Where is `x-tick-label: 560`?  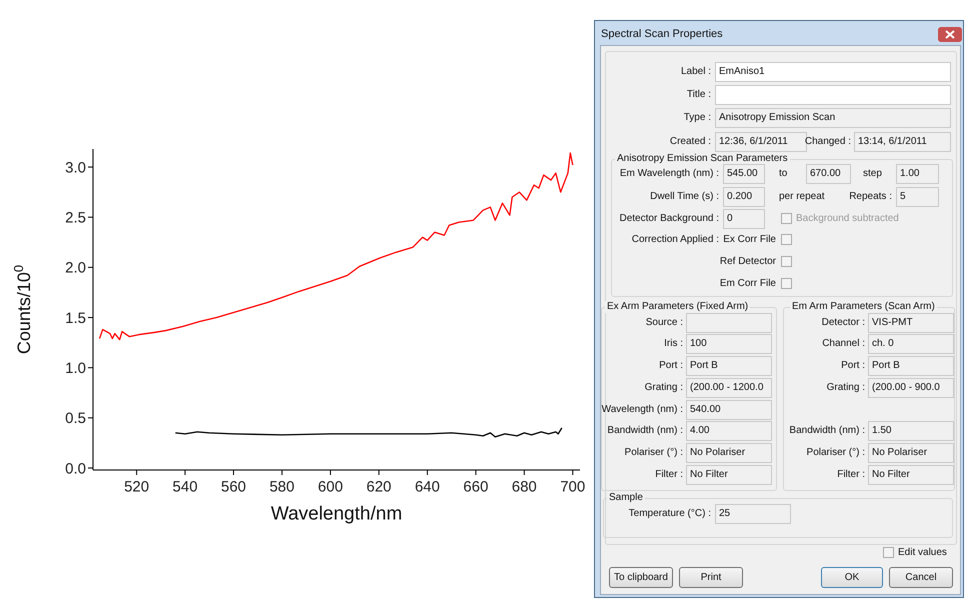 x-tick-label: 560 is located at coordinates (233, 487).